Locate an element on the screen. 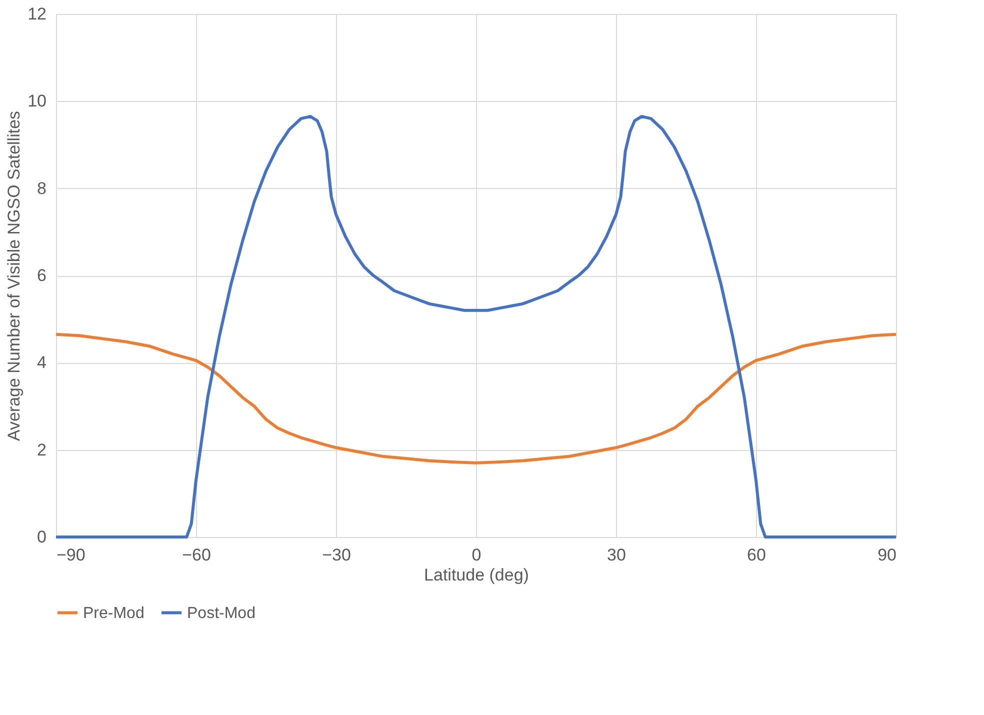 The width and height of the screenshot is (984, 715). y-tick-label: 0 is located at coordinates (41, 537).